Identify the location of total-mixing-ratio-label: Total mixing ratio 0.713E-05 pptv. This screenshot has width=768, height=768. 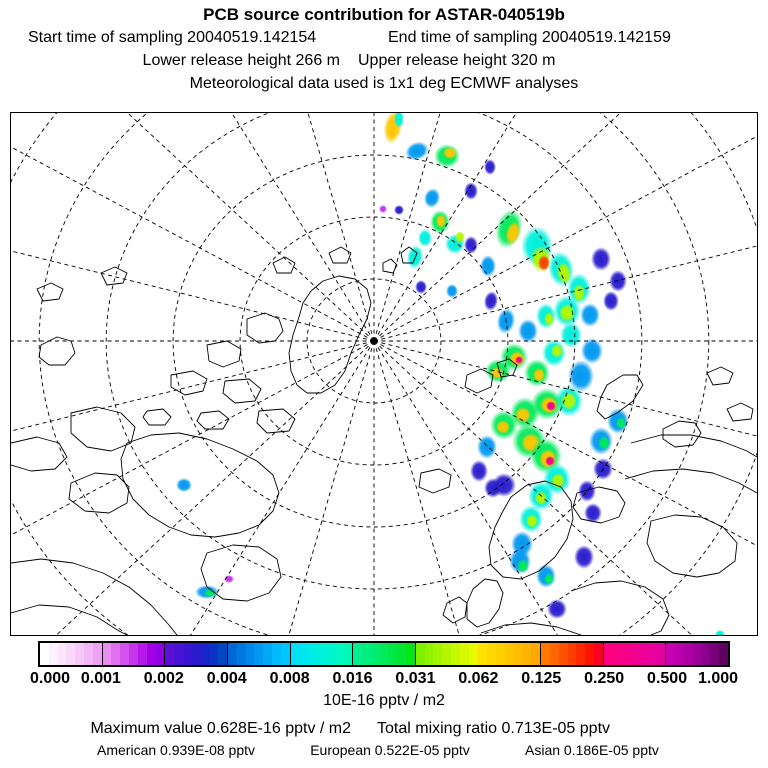
(494, 728).